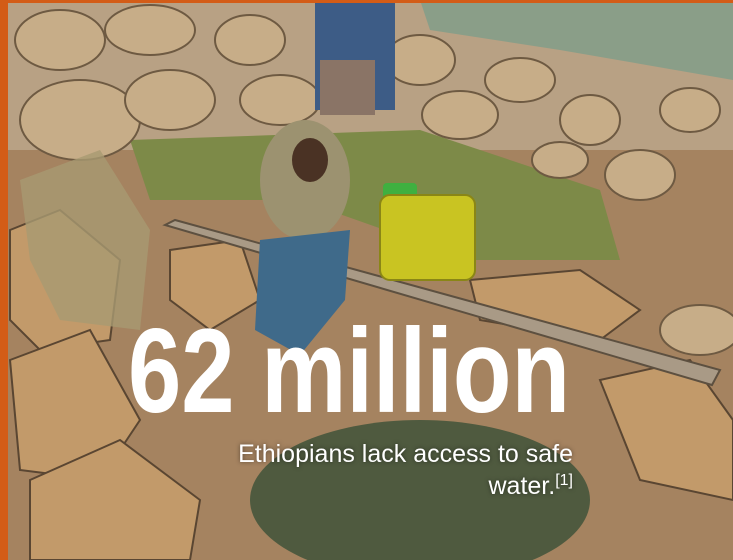 The image size is (733, 560). I want to click on caption: Ethiopians lack access to safe water., so click(405, 470).